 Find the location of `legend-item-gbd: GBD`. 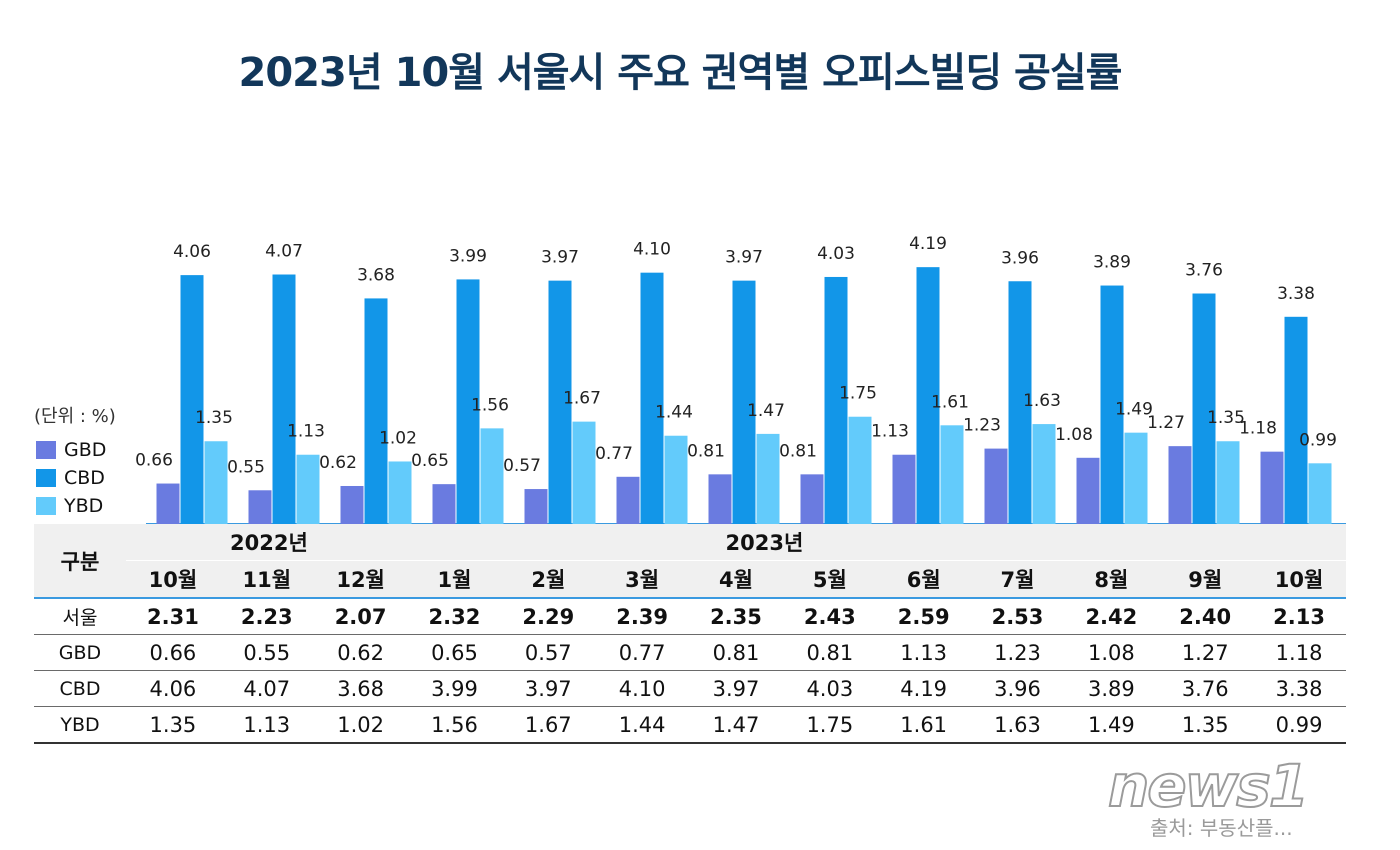

legend-item-gbd: GBD is located at coordinates (71, 450).